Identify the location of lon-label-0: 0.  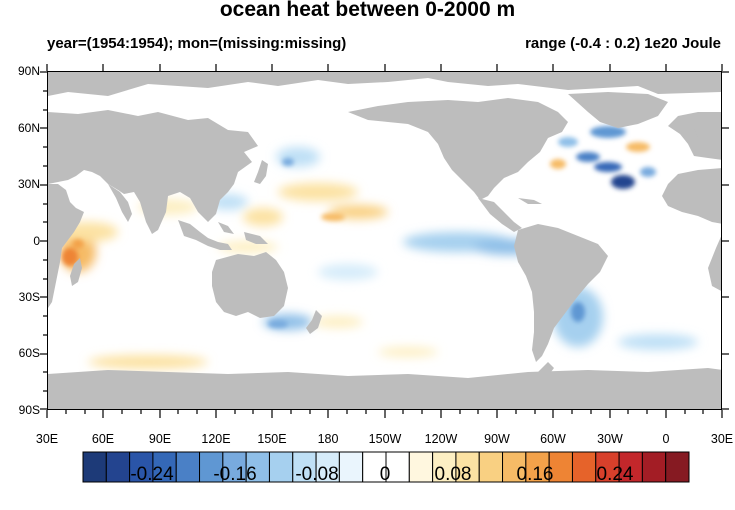
(666, 439).